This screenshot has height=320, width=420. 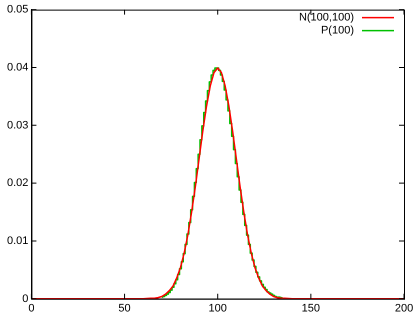 What do you see at coordinates (311, 308) in the screenshot?
I see `x-tick-label: 150` at bounding box center [311, 308].